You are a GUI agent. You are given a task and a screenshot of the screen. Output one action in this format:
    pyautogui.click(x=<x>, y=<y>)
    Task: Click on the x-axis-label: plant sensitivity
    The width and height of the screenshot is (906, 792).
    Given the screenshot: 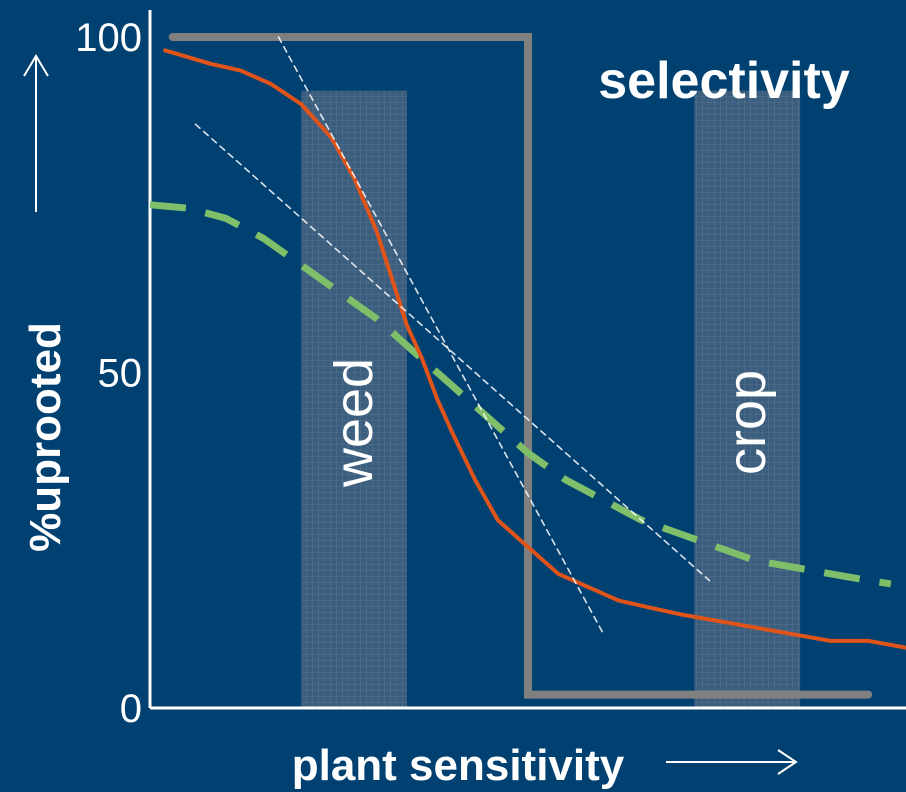 What is the action you would take?
    pyautogui.click(x=458, y=765)
    